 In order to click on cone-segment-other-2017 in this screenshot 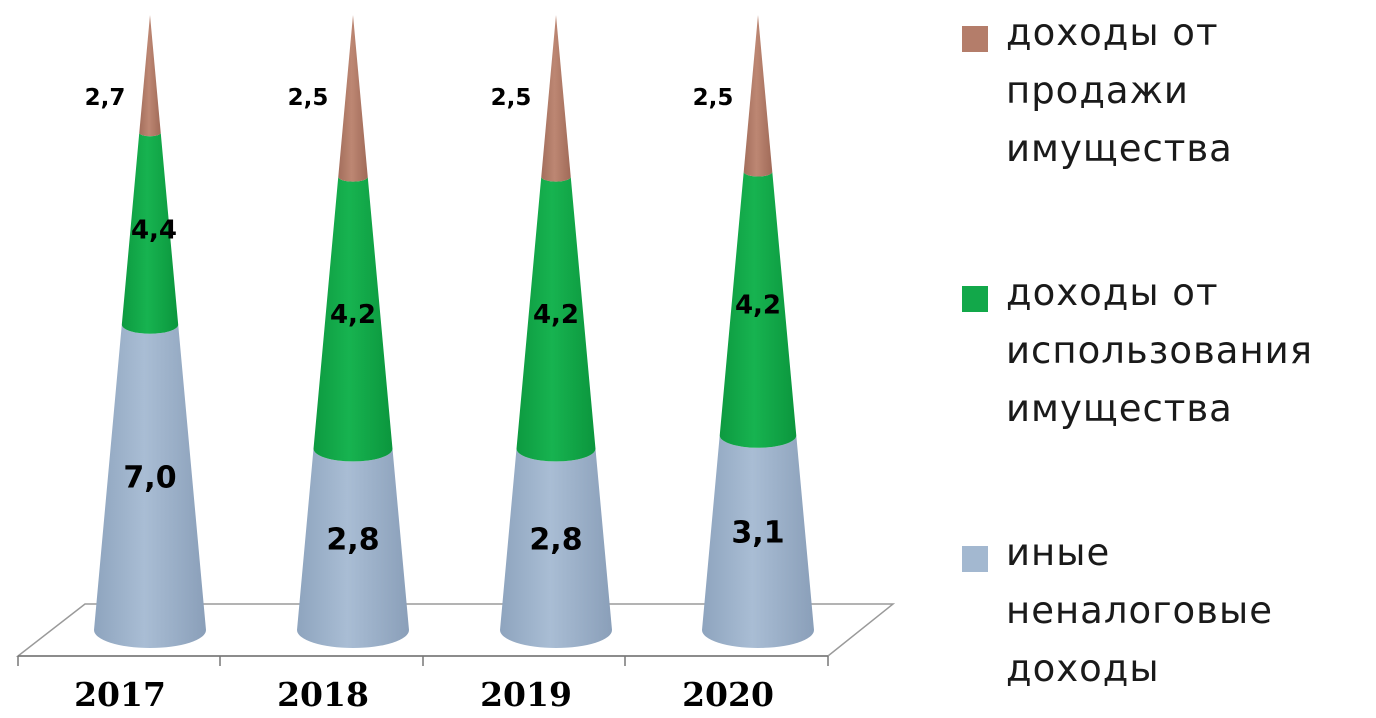, I will do `click(150, 486)`.